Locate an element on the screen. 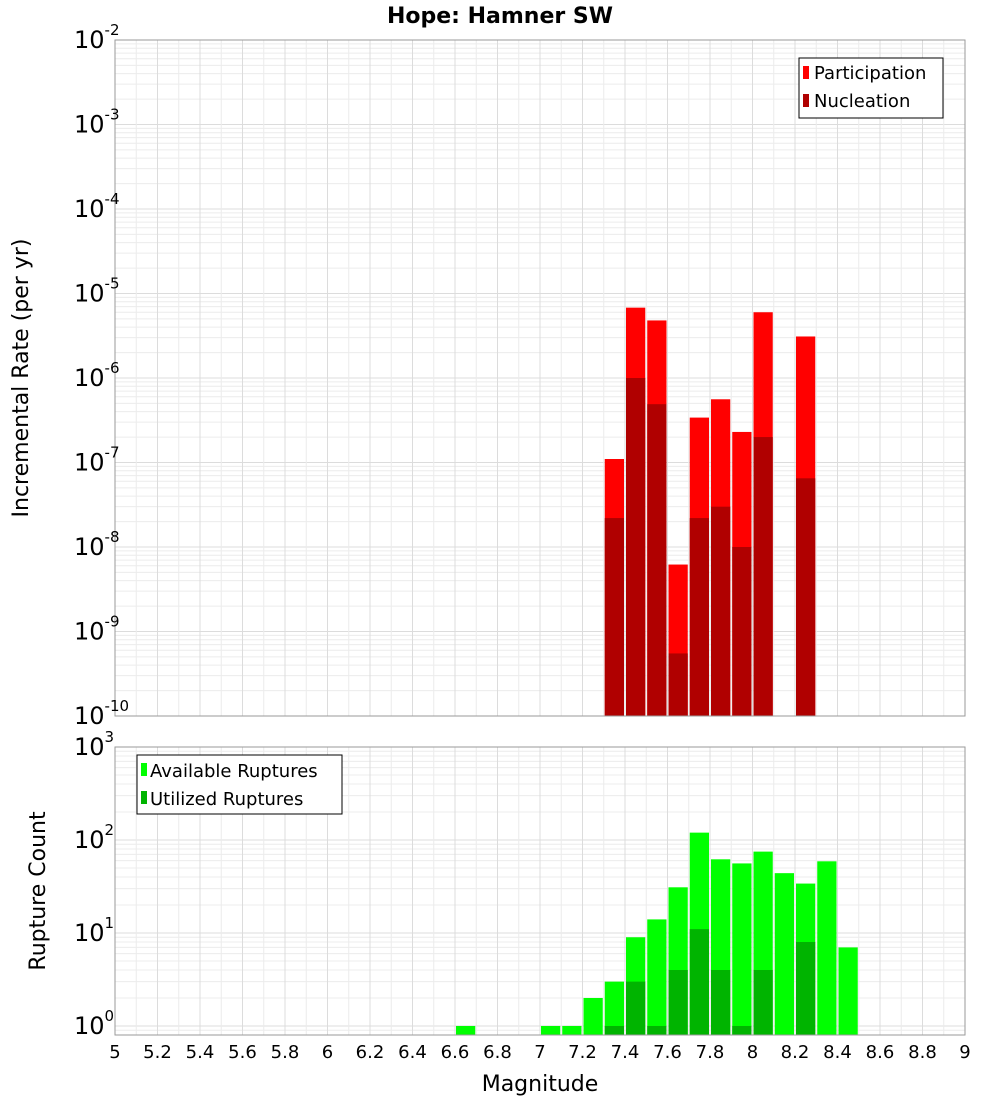 The height and width of the screenshot is (1100, 1000). count-bars is located at coordinates (657, 933).